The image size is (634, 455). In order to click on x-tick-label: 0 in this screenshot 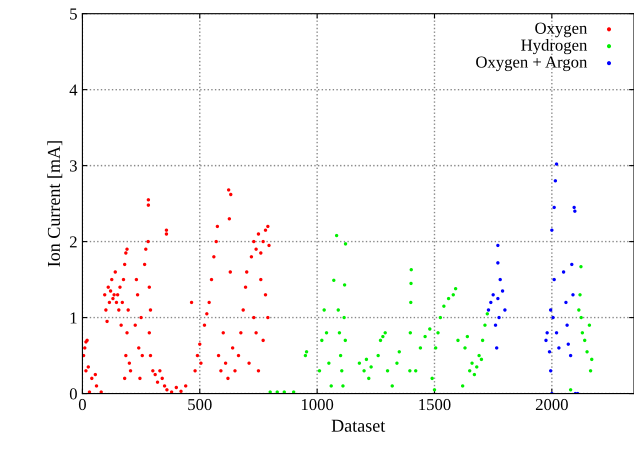, I will do `click(82, 404)`.